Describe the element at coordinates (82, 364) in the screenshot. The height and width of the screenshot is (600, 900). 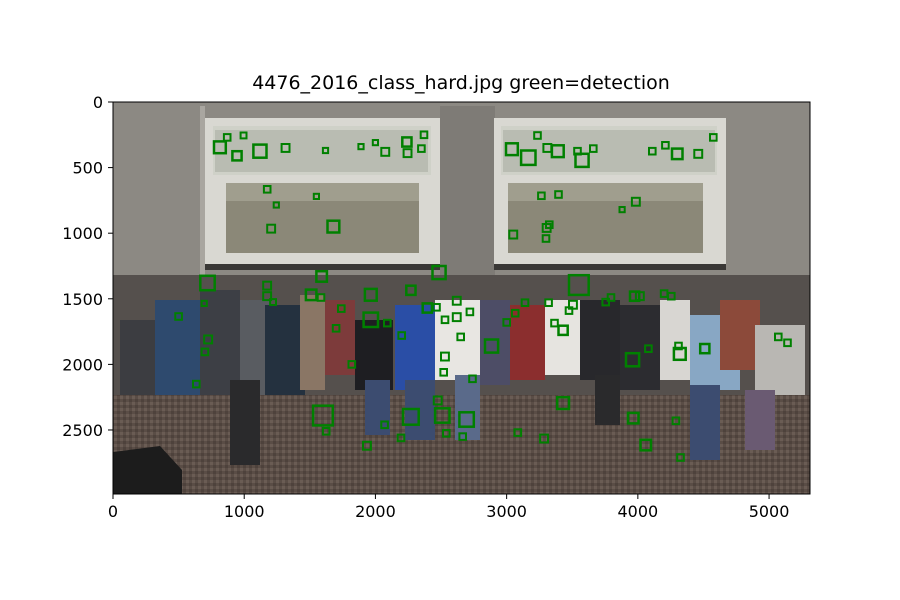
I see `y-tick-label: 2000` at that location.